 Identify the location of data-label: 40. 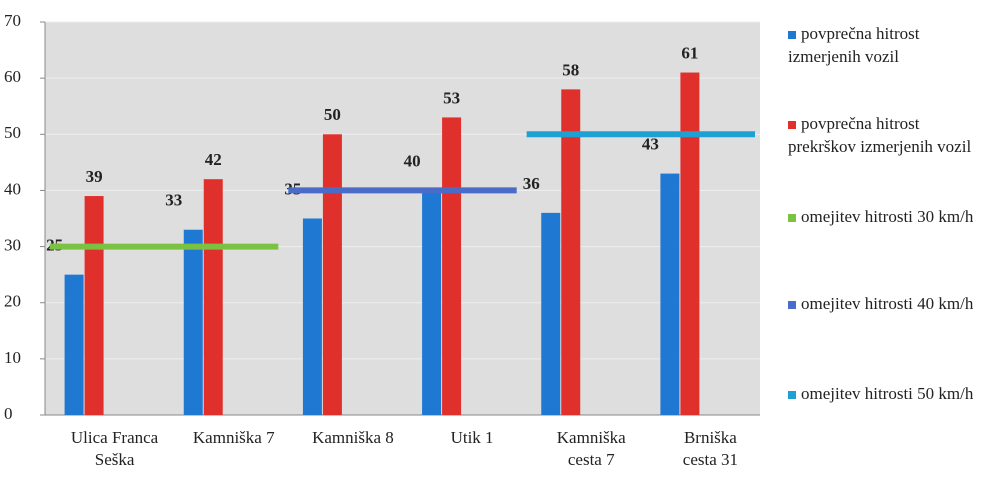
(412, 160).